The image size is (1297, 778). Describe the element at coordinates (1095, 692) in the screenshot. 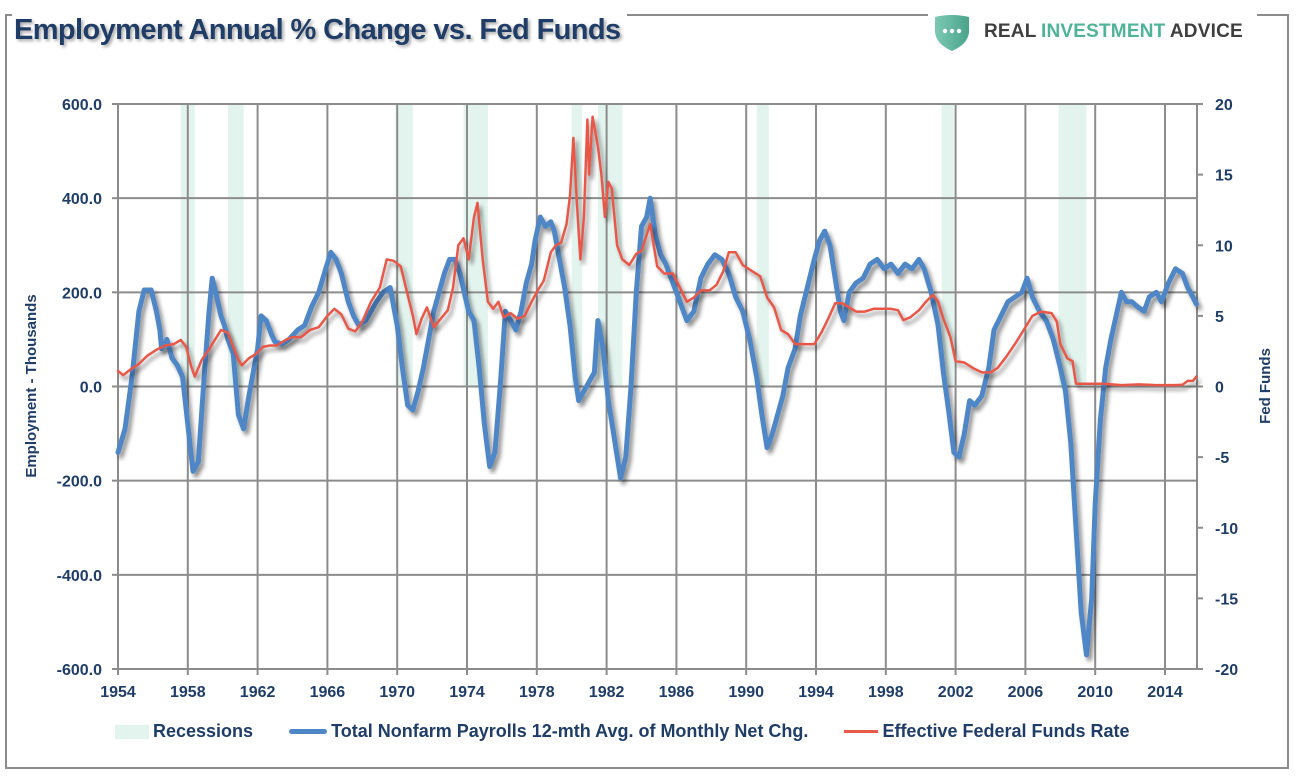

I see `x-tick-label: 2010` at that location.